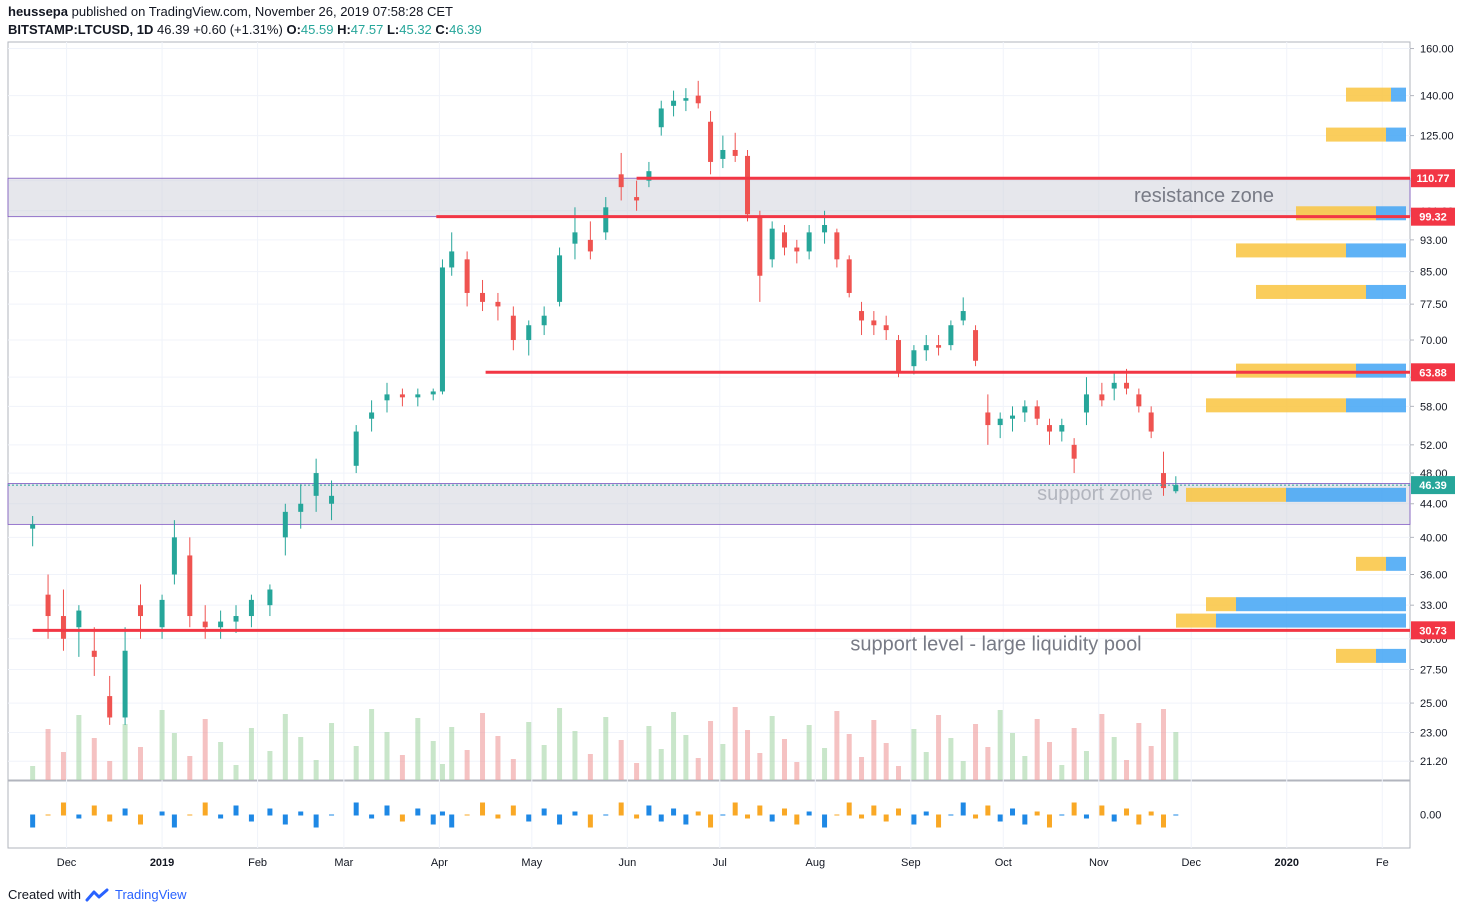 The image size is (1468, 913). What do you see at coordinates (442, 29) in the screenshot?
I see `close-label: C:` at bounding box center [442, 29].